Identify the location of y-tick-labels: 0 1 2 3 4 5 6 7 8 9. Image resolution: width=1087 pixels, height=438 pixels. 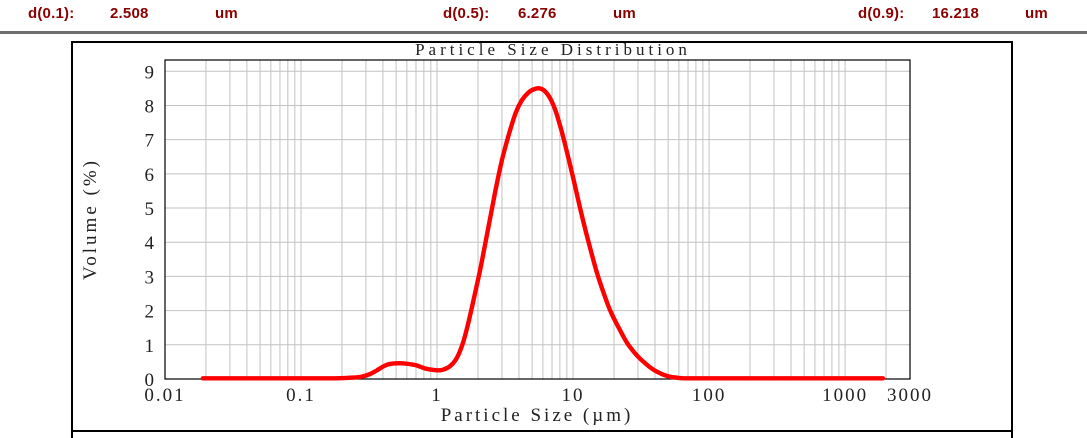
(151, 226).